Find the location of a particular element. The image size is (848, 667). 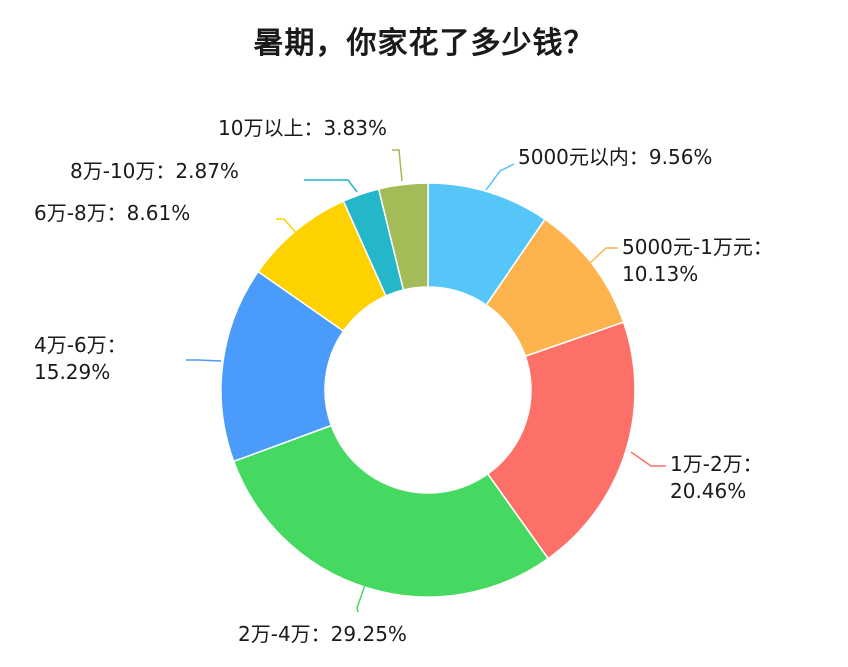

slice-label-value-2: 10.13% is located at coordinates (660, 274).